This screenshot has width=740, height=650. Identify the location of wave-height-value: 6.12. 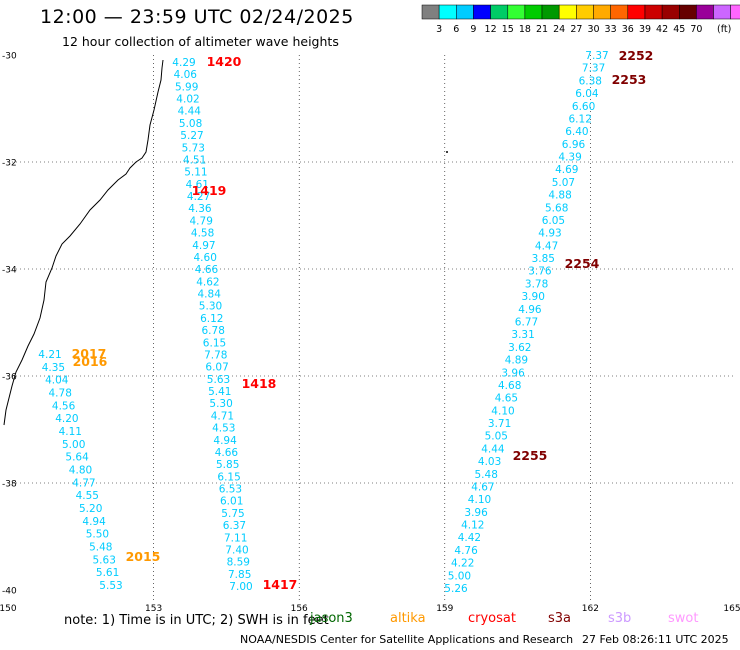
(211, 319).